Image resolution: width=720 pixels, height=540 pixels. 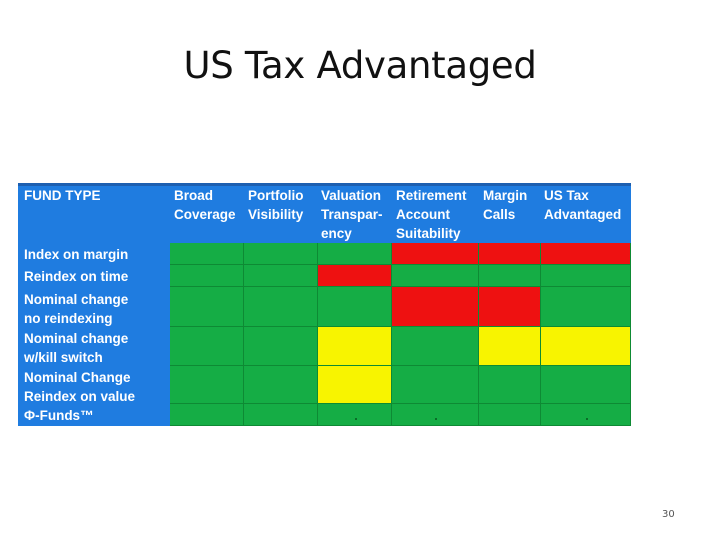 What do you see at coordinates (76, 276) in the screenshot?
I see `row-label-reindex-on-time: Reindex on time` at bounding box center [76, 276].